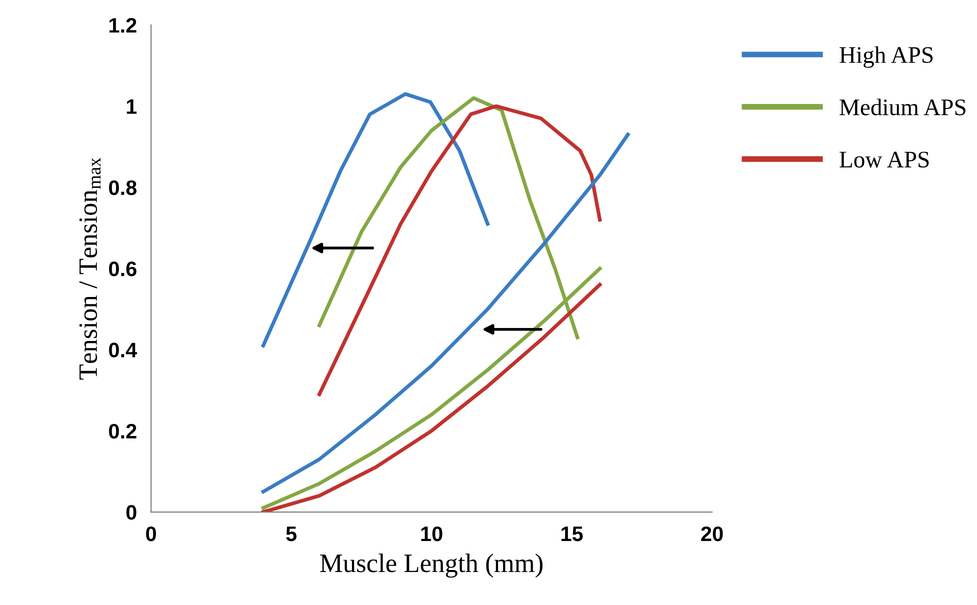  What do you see at coordinates (131, 106) in the screenshot?
I see `y-tick-label: 1` at bounding box center [131, 106].